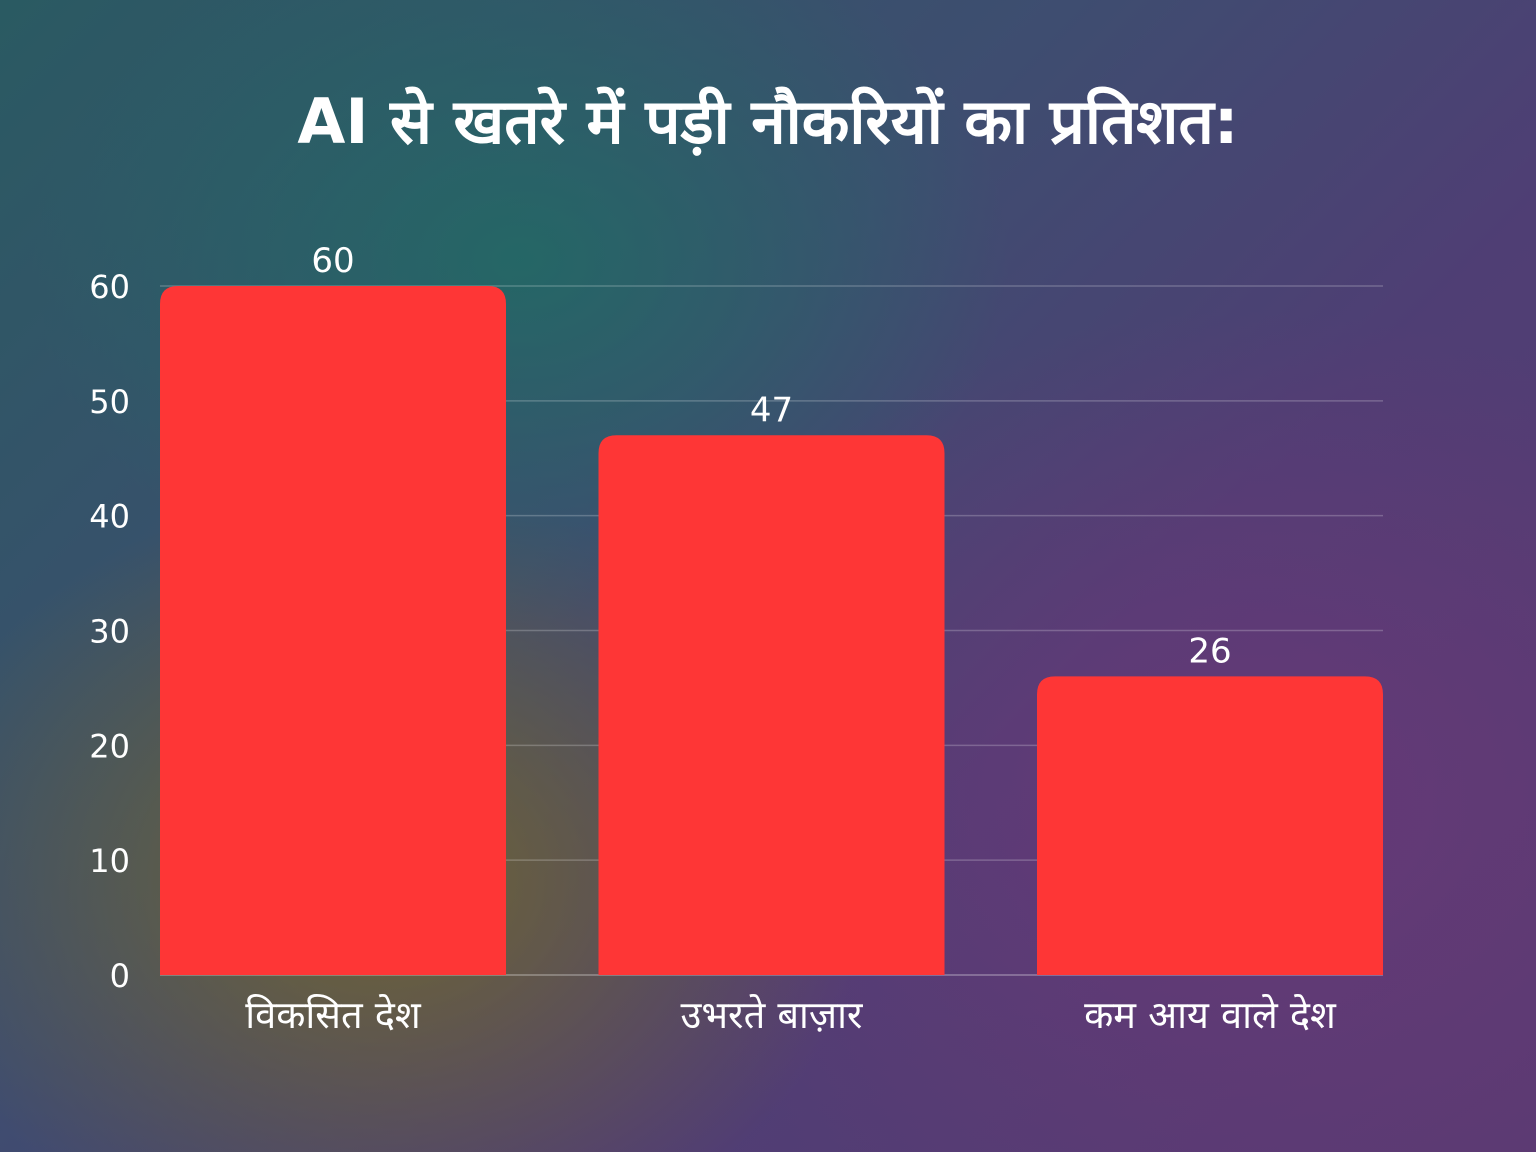 The width and height of the screenshot is (1536, 1152). Describe the element at coordinates (333, 1015) in the screenshot. I see `category-label: विकसित देश` at that location.